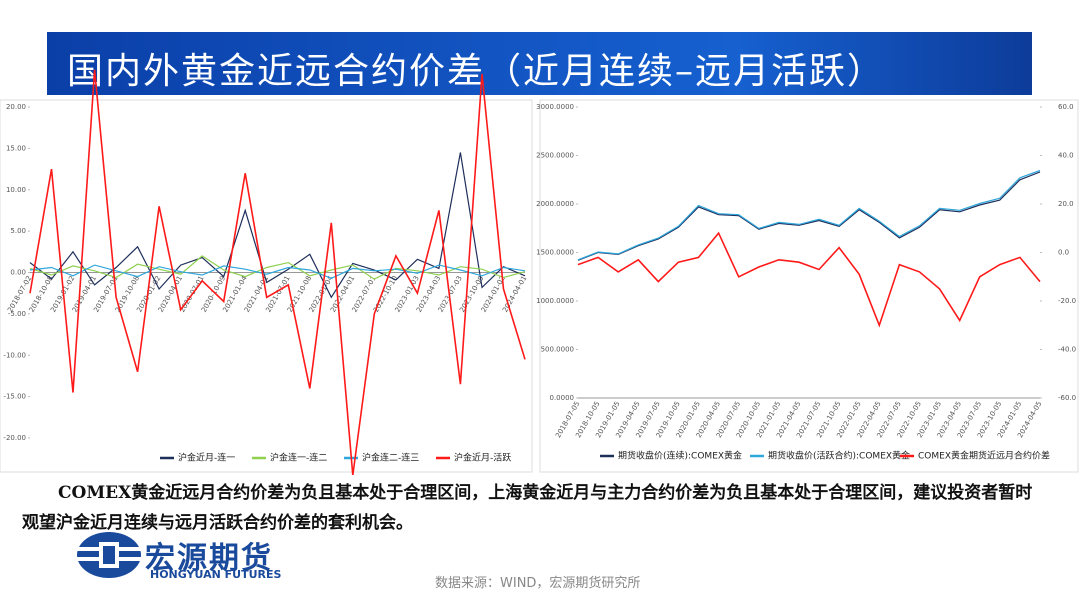  What do you see at coordinates (538, 583) in the screenshot?
I see `source-note: 数据来源：WIND，宏源期货研究所` at bounding box center [538, 583].